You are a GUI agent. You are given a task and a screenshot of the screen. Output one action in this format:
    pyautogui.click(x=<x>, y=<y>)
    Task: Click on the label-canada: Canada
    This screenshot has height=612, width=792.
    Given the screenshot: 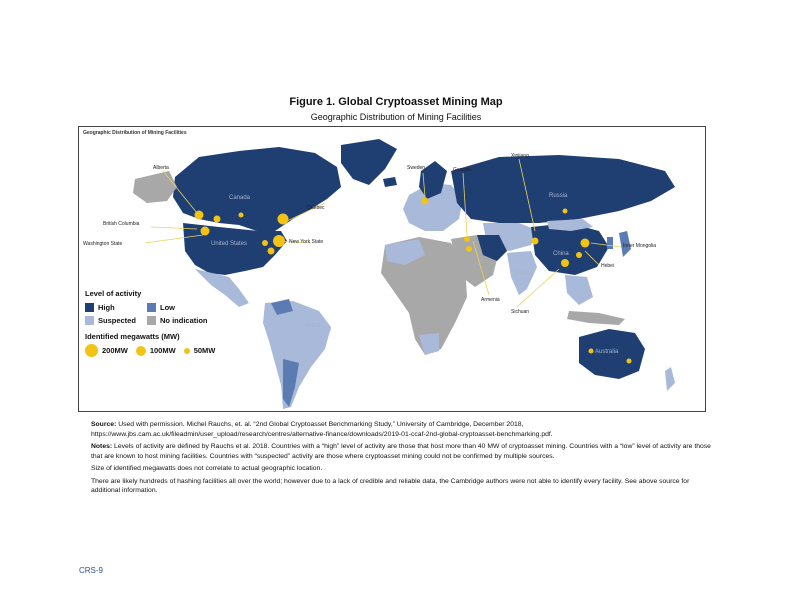 What is the action you would take?
    pyautogui.click(x=240, y=198)
    